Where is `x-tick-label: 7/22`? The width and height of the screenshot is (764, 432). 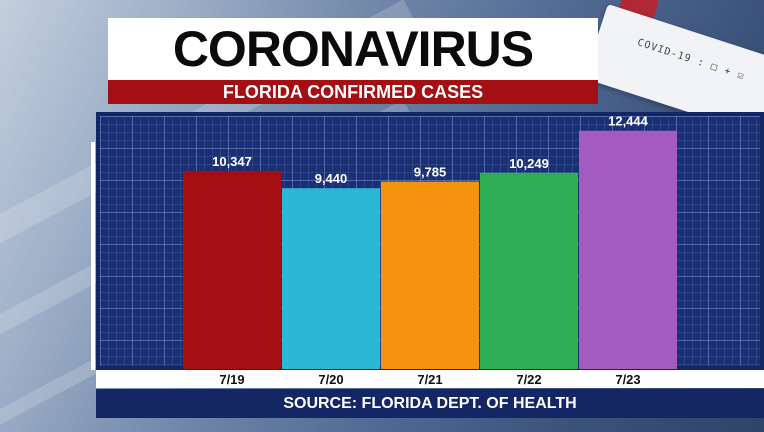
x-tick-label: 7/22 is located at coordinates (528, 379).